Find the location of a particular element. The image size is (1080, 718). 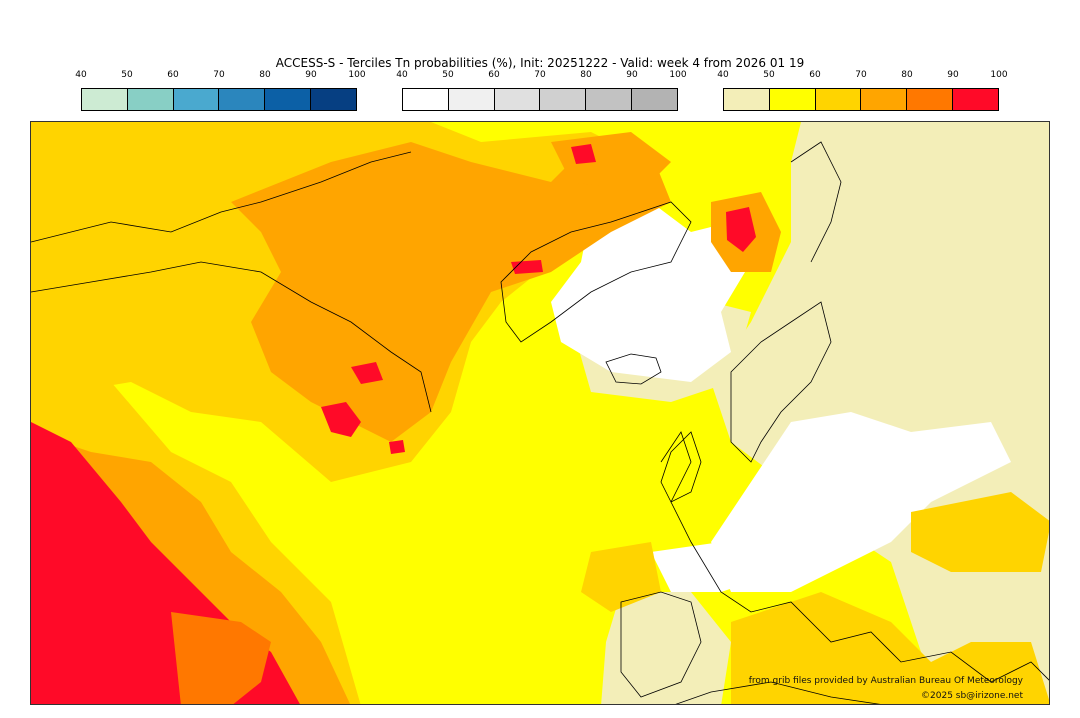

coastline-iberia is located at coordinates (661, 644).